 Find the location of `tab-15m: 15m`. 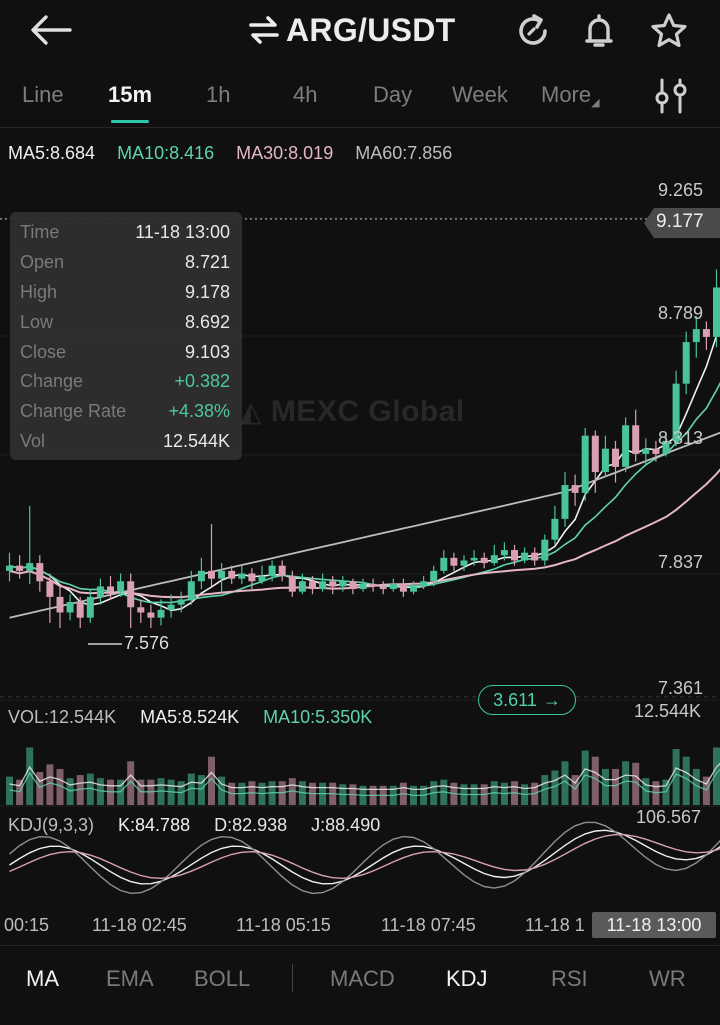

tab-15m: 15m is located at coordinates (130, 94).